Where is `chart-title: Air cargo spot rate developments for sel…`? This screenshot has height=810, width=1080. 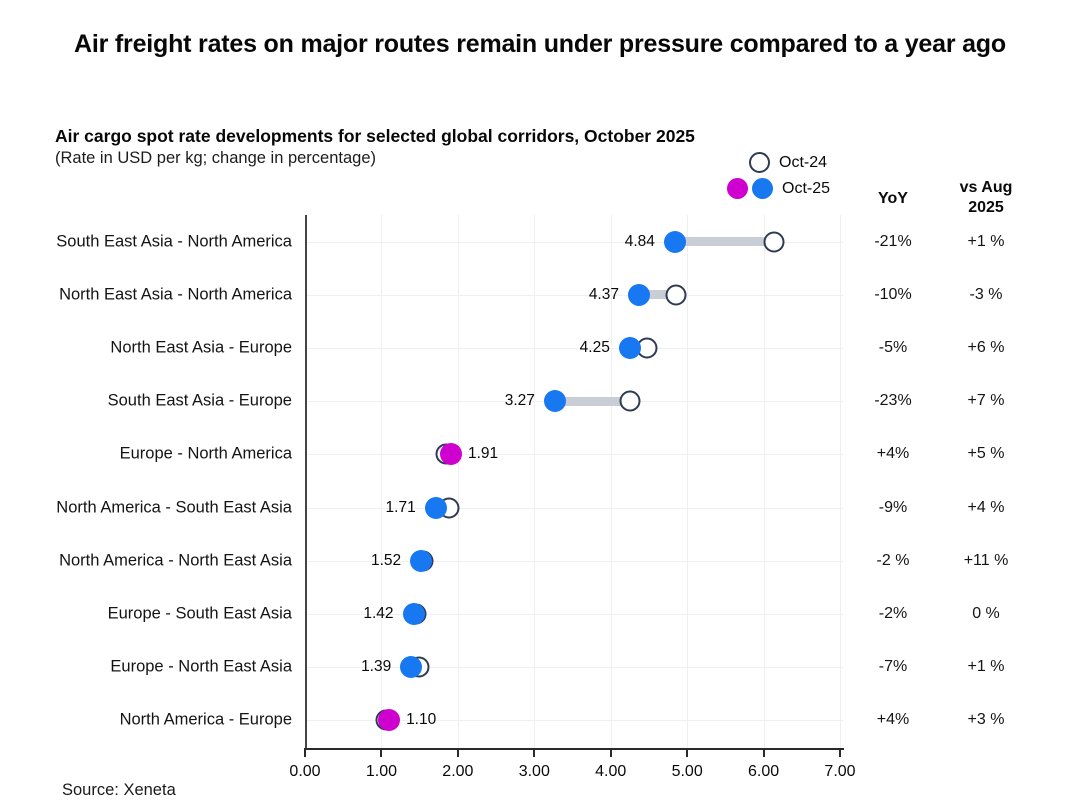 chart-title: Air cargo spot rate developments for sel… is located at coordinates (375, 136).